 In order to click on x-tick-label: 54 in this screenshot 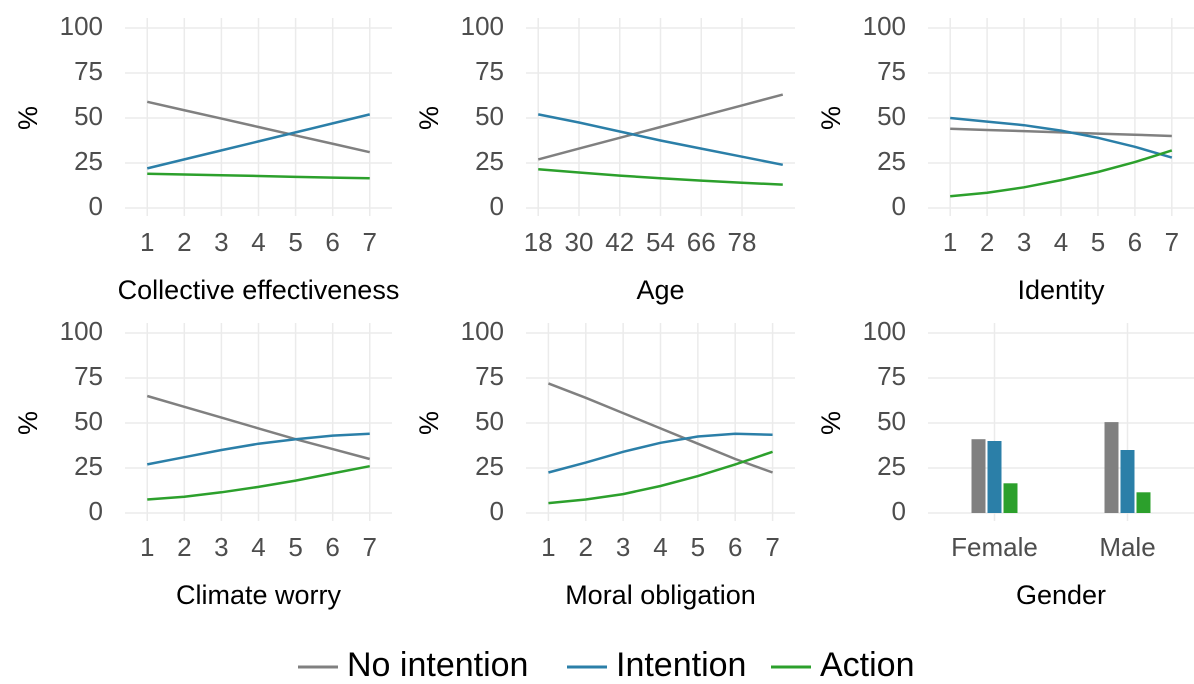, I will do `click(660, 242)`.